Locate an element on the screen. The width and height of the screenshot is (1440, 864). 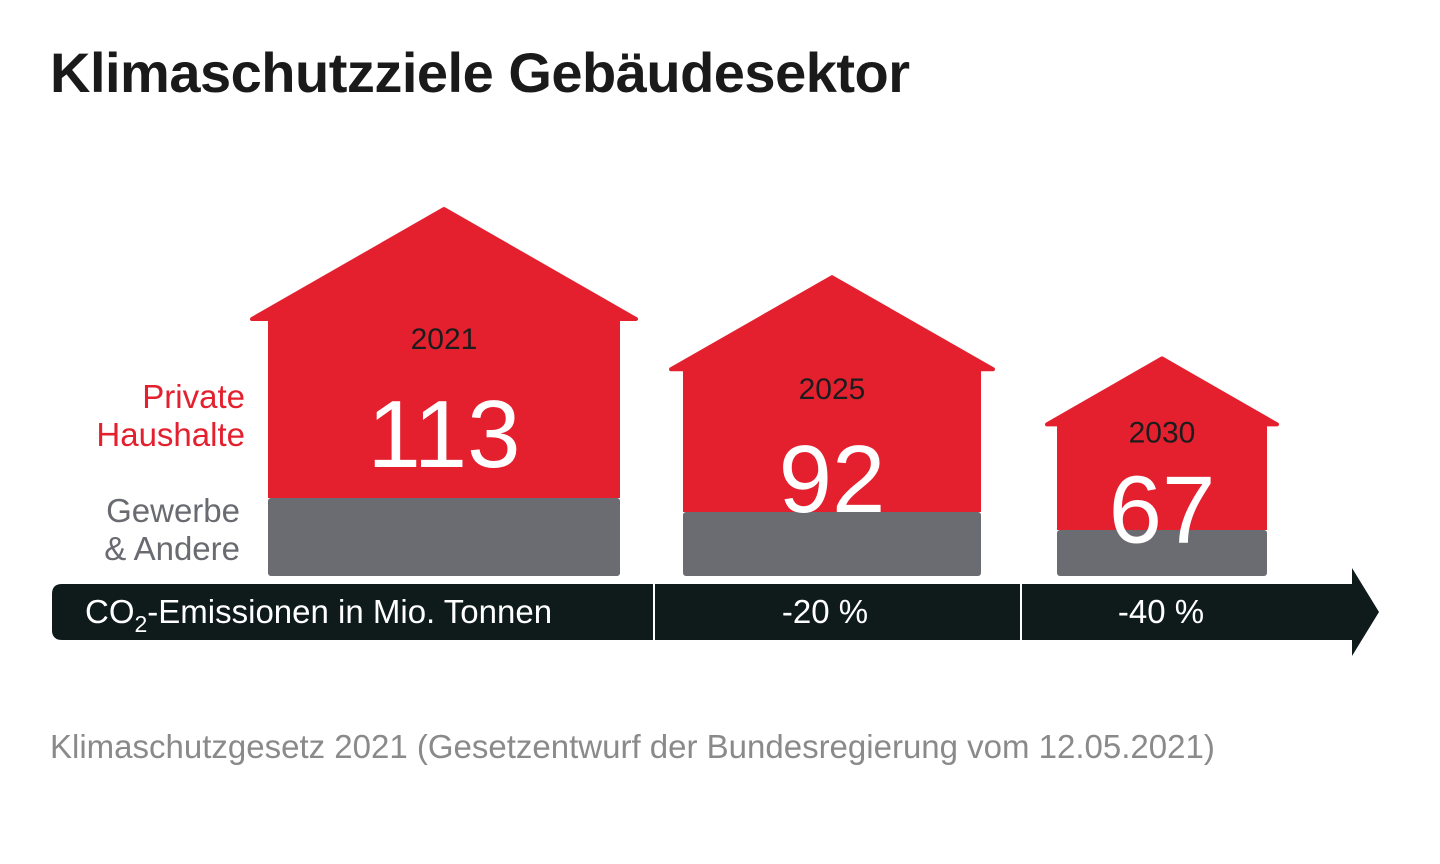
arrow-shape is located at coordinates (715, 612).